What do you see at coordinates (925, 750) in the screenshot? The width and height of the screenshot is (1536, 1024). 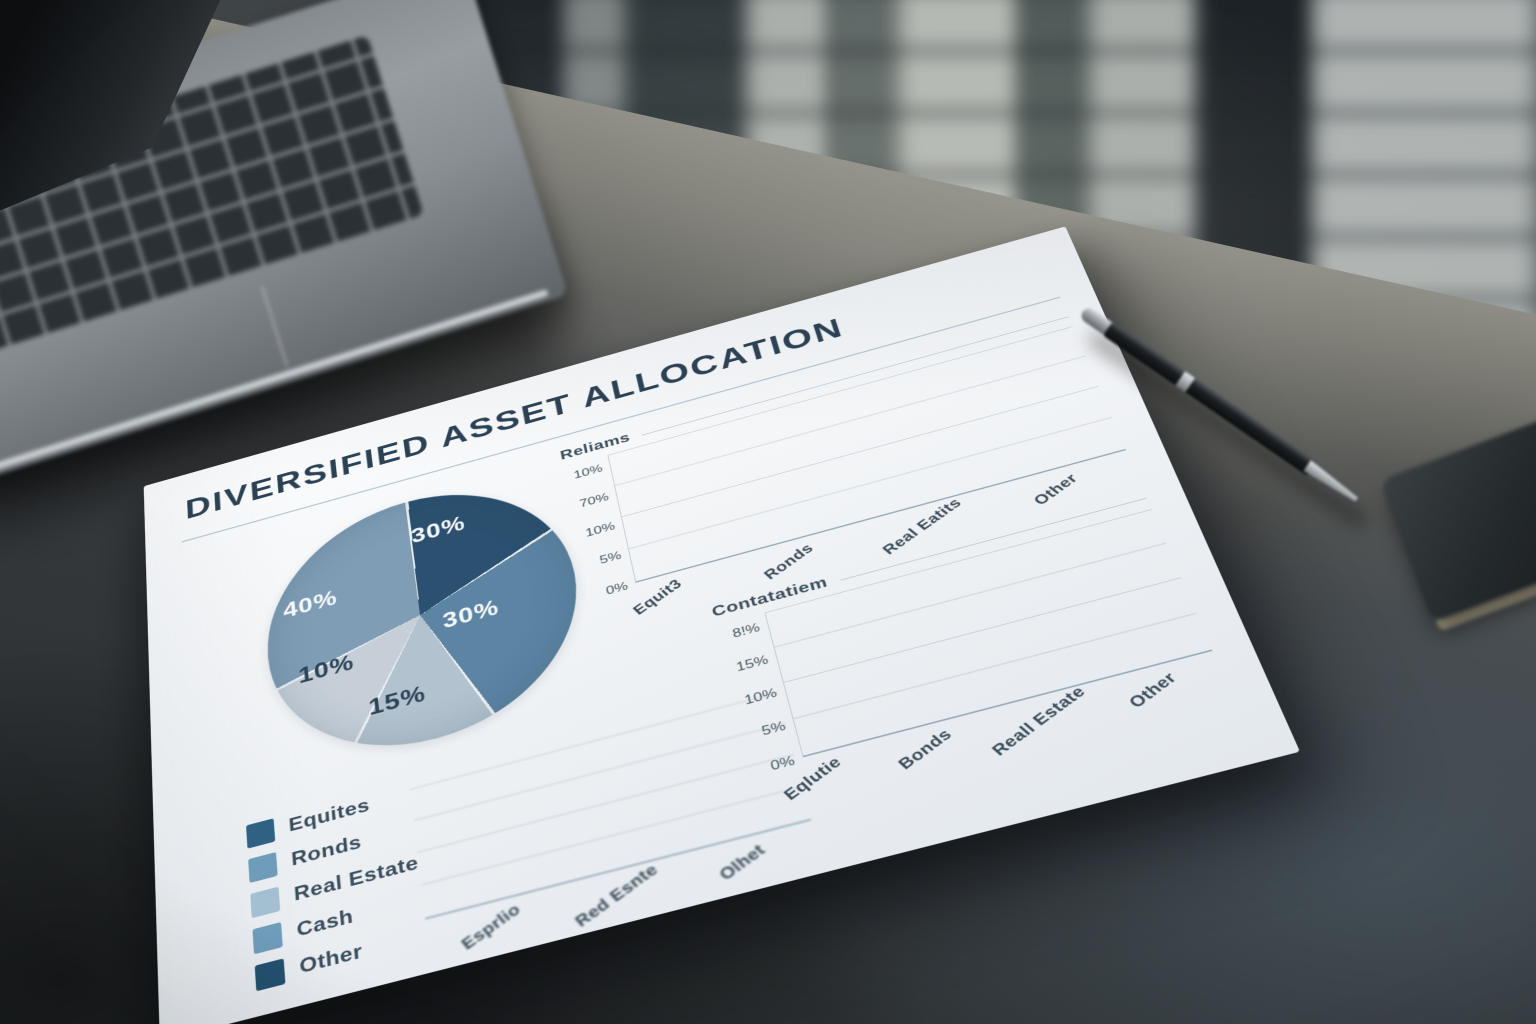 I see `category-label: Bonds` at bounding box center [925, 750].